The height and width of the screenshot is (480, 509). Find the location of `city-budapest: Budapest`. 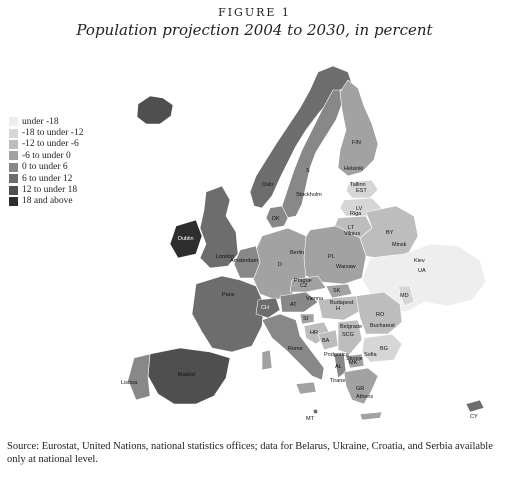

city-budapest: Budapest is located at coordinates (342, 303).